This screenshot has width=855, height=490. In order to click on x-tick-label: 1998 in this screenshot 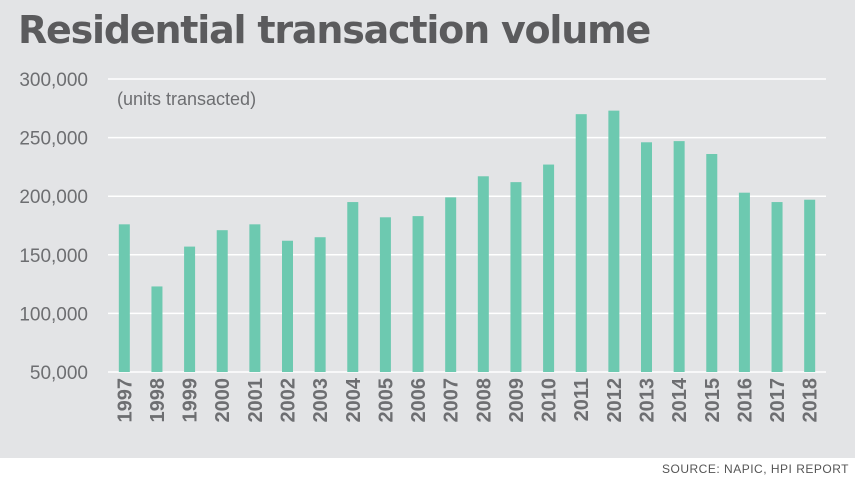, I will do `click(158, 400)`.